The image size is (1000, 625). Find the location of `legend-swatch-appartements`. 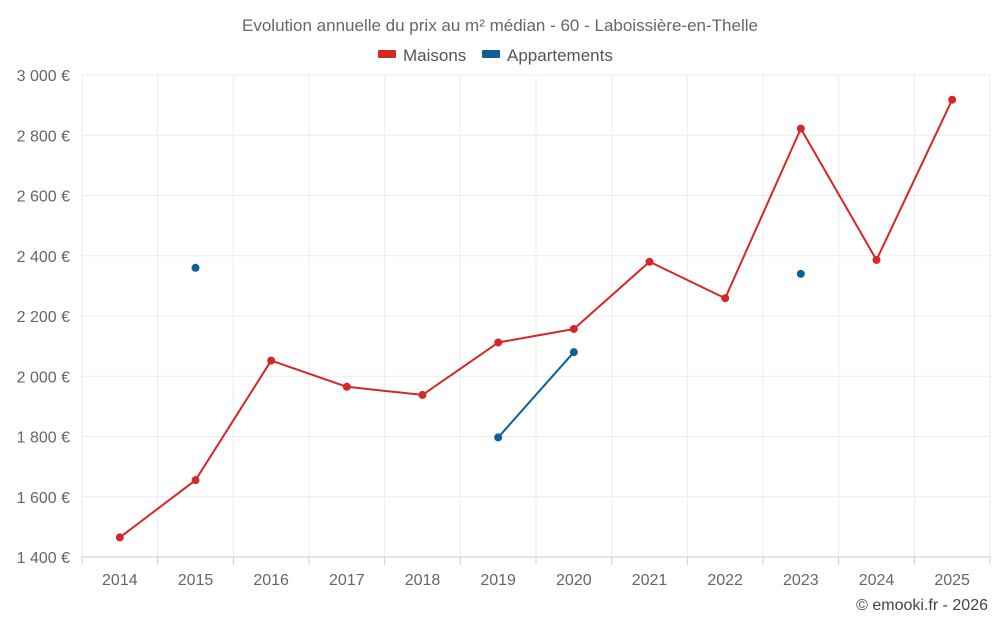

legend-swatch-appartements is located at coordinates (491, 54).